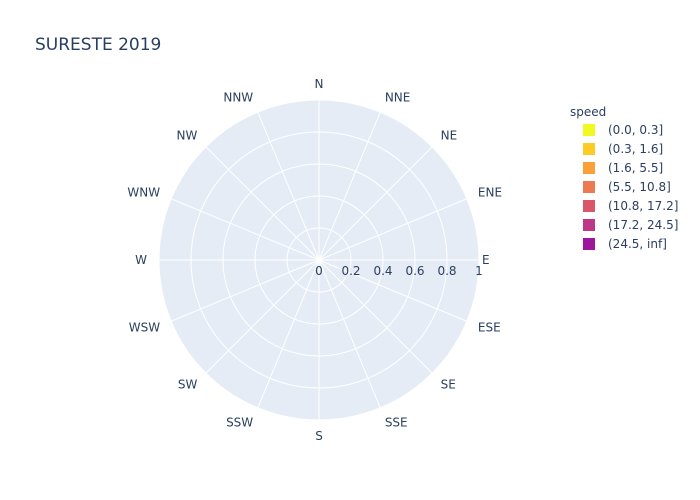 The height and width of the screenshot is (500, 700). I want to click on legend-entry: (1.6, 5.5], so click(635, 168).